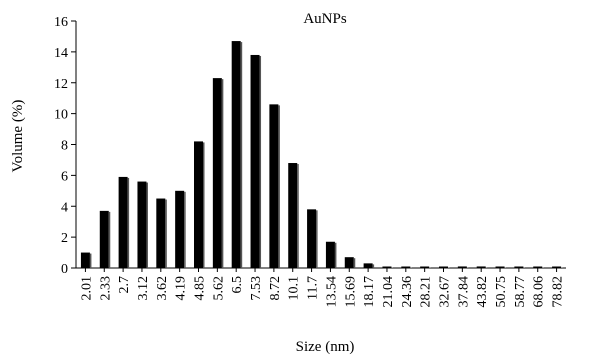 This screenshot has width=593, height=358. Describe the element at coordinates (325, 19) in the screenshot. I see `chart-title: AuNPs` at that location.